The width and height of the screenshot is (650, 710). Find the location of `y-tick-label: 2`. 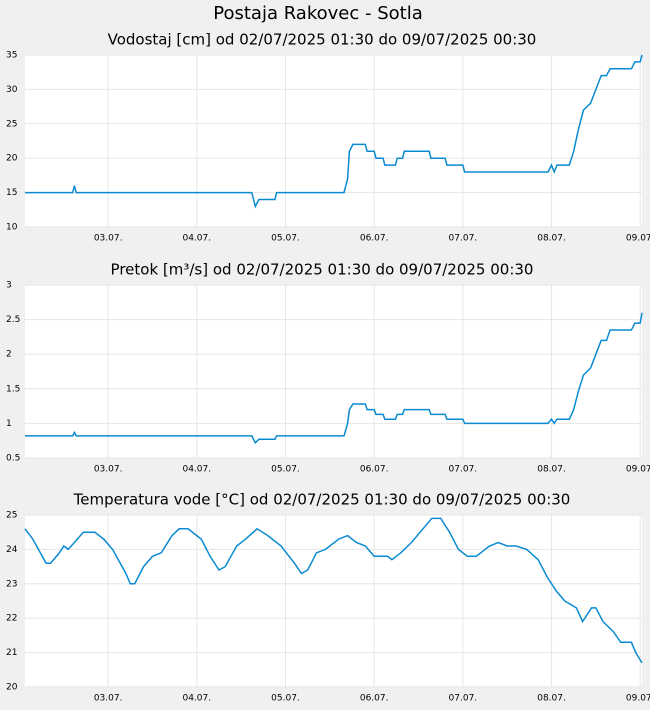

y-tick-label: 2 is located at coordinates (9, 355).